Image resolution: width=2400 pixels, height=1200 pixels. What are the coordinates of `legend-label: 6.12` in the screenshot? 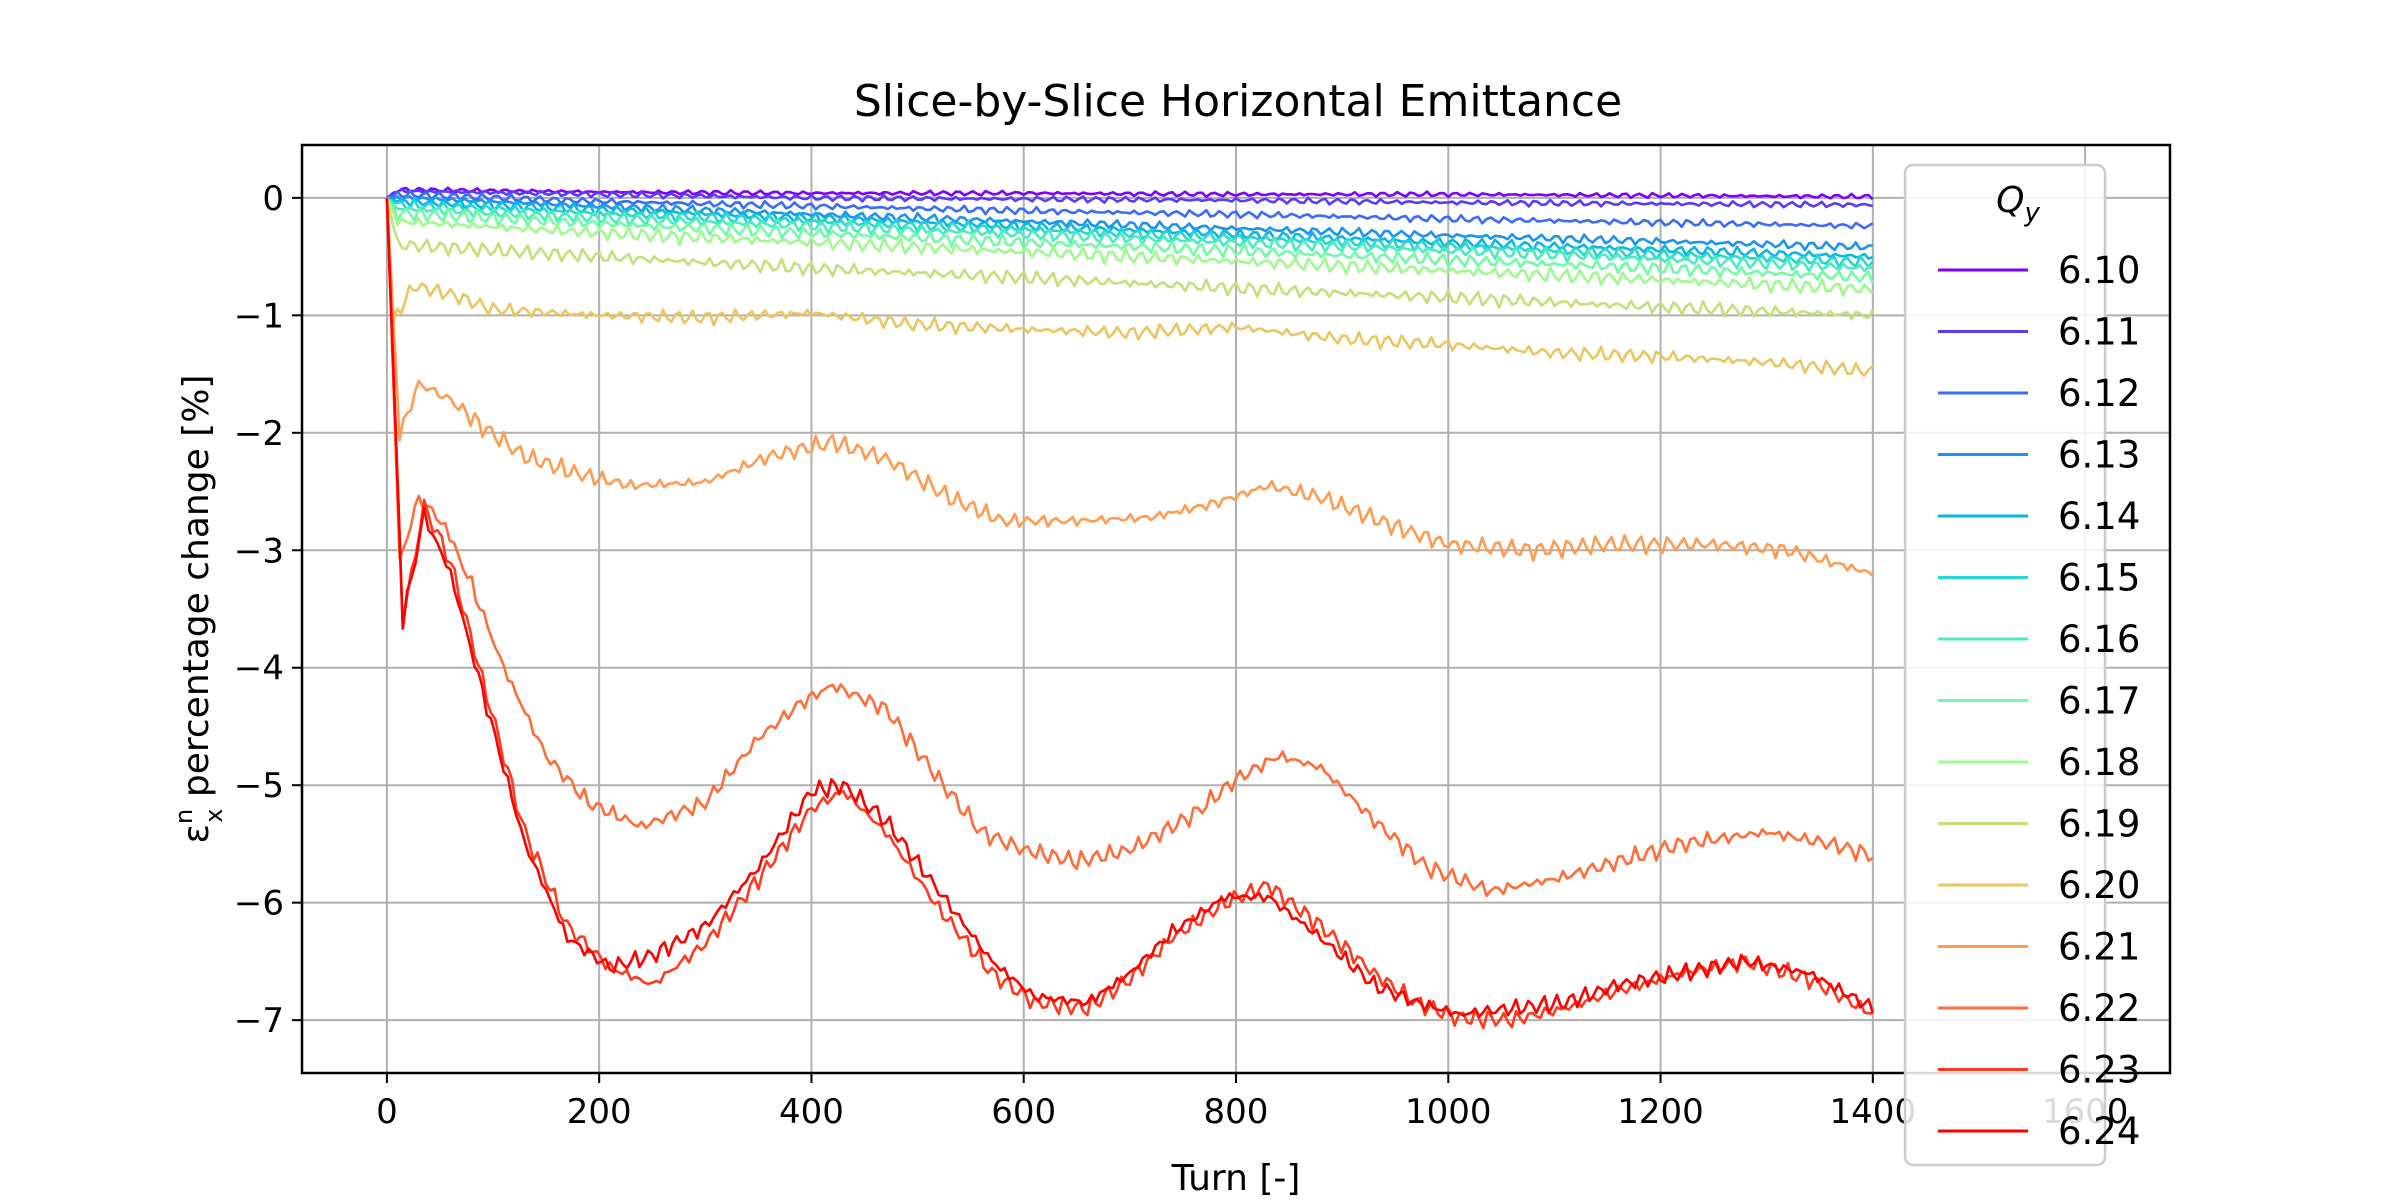 It's located at (2099, 393).